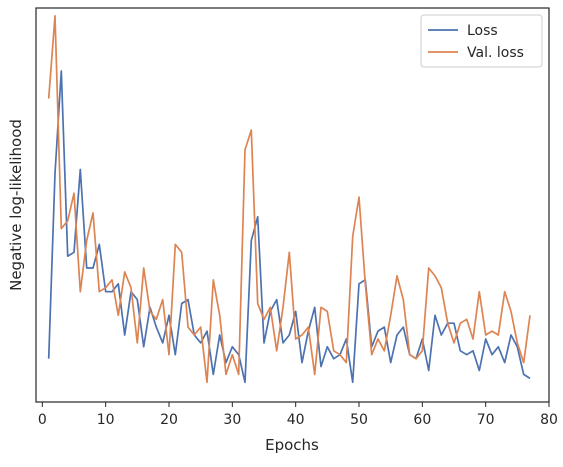 This screenshot has width=563, height=467. I want to click on x-tick-label: 30, so click(232, 420).